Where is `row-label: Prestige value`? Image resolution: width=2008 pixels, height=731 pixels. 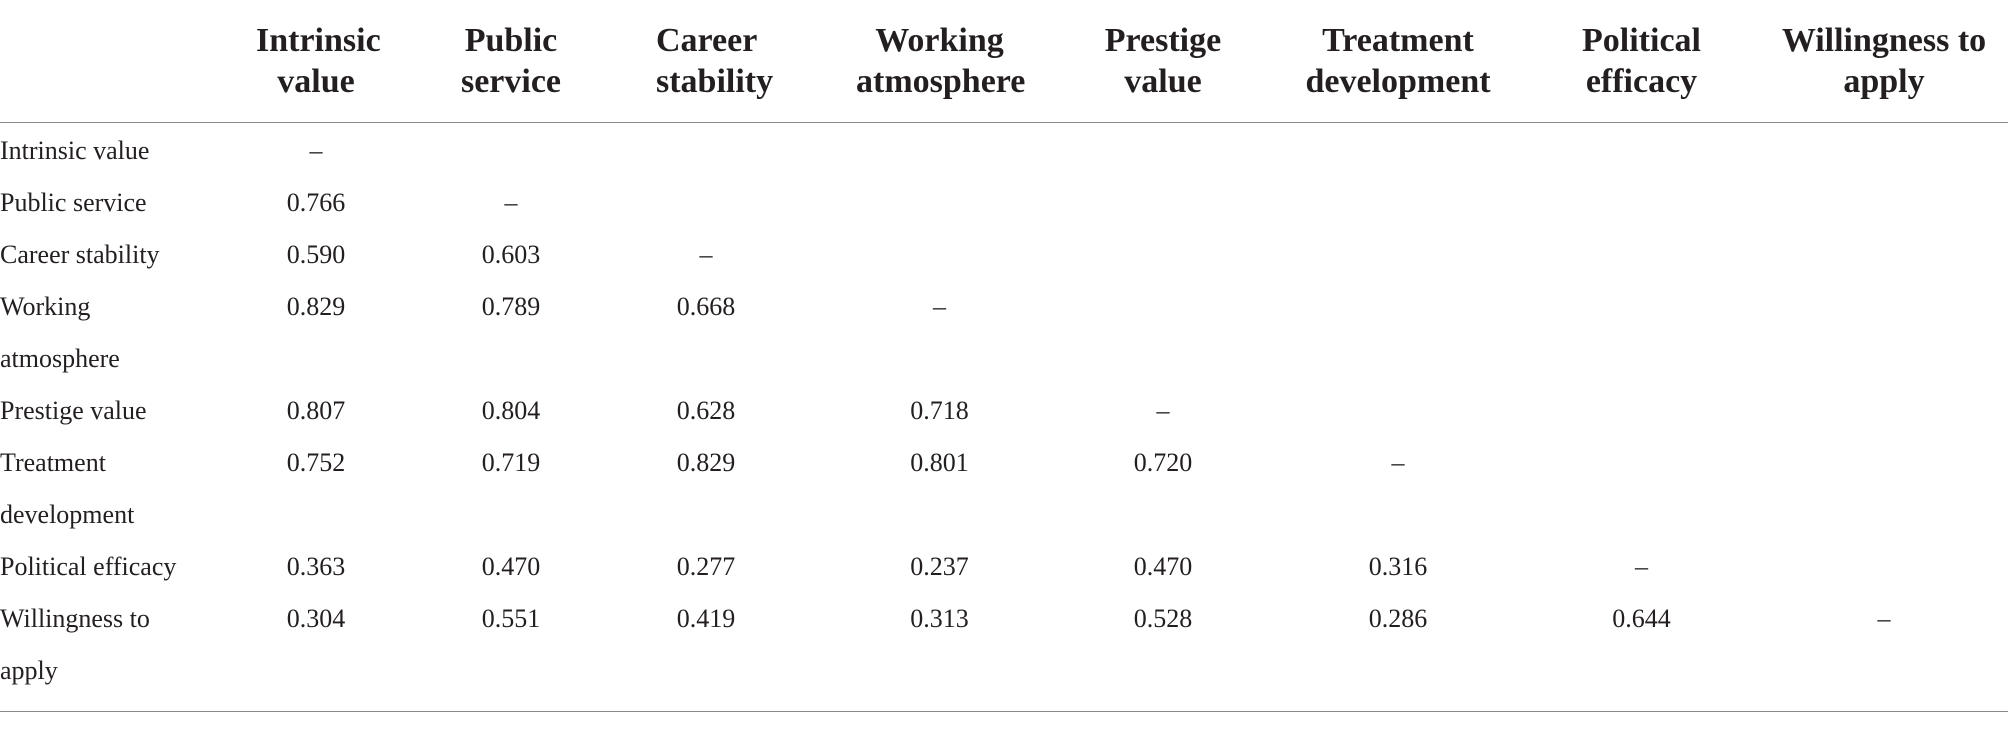
row-label: Prestige value is located at coordinates (73, 410).